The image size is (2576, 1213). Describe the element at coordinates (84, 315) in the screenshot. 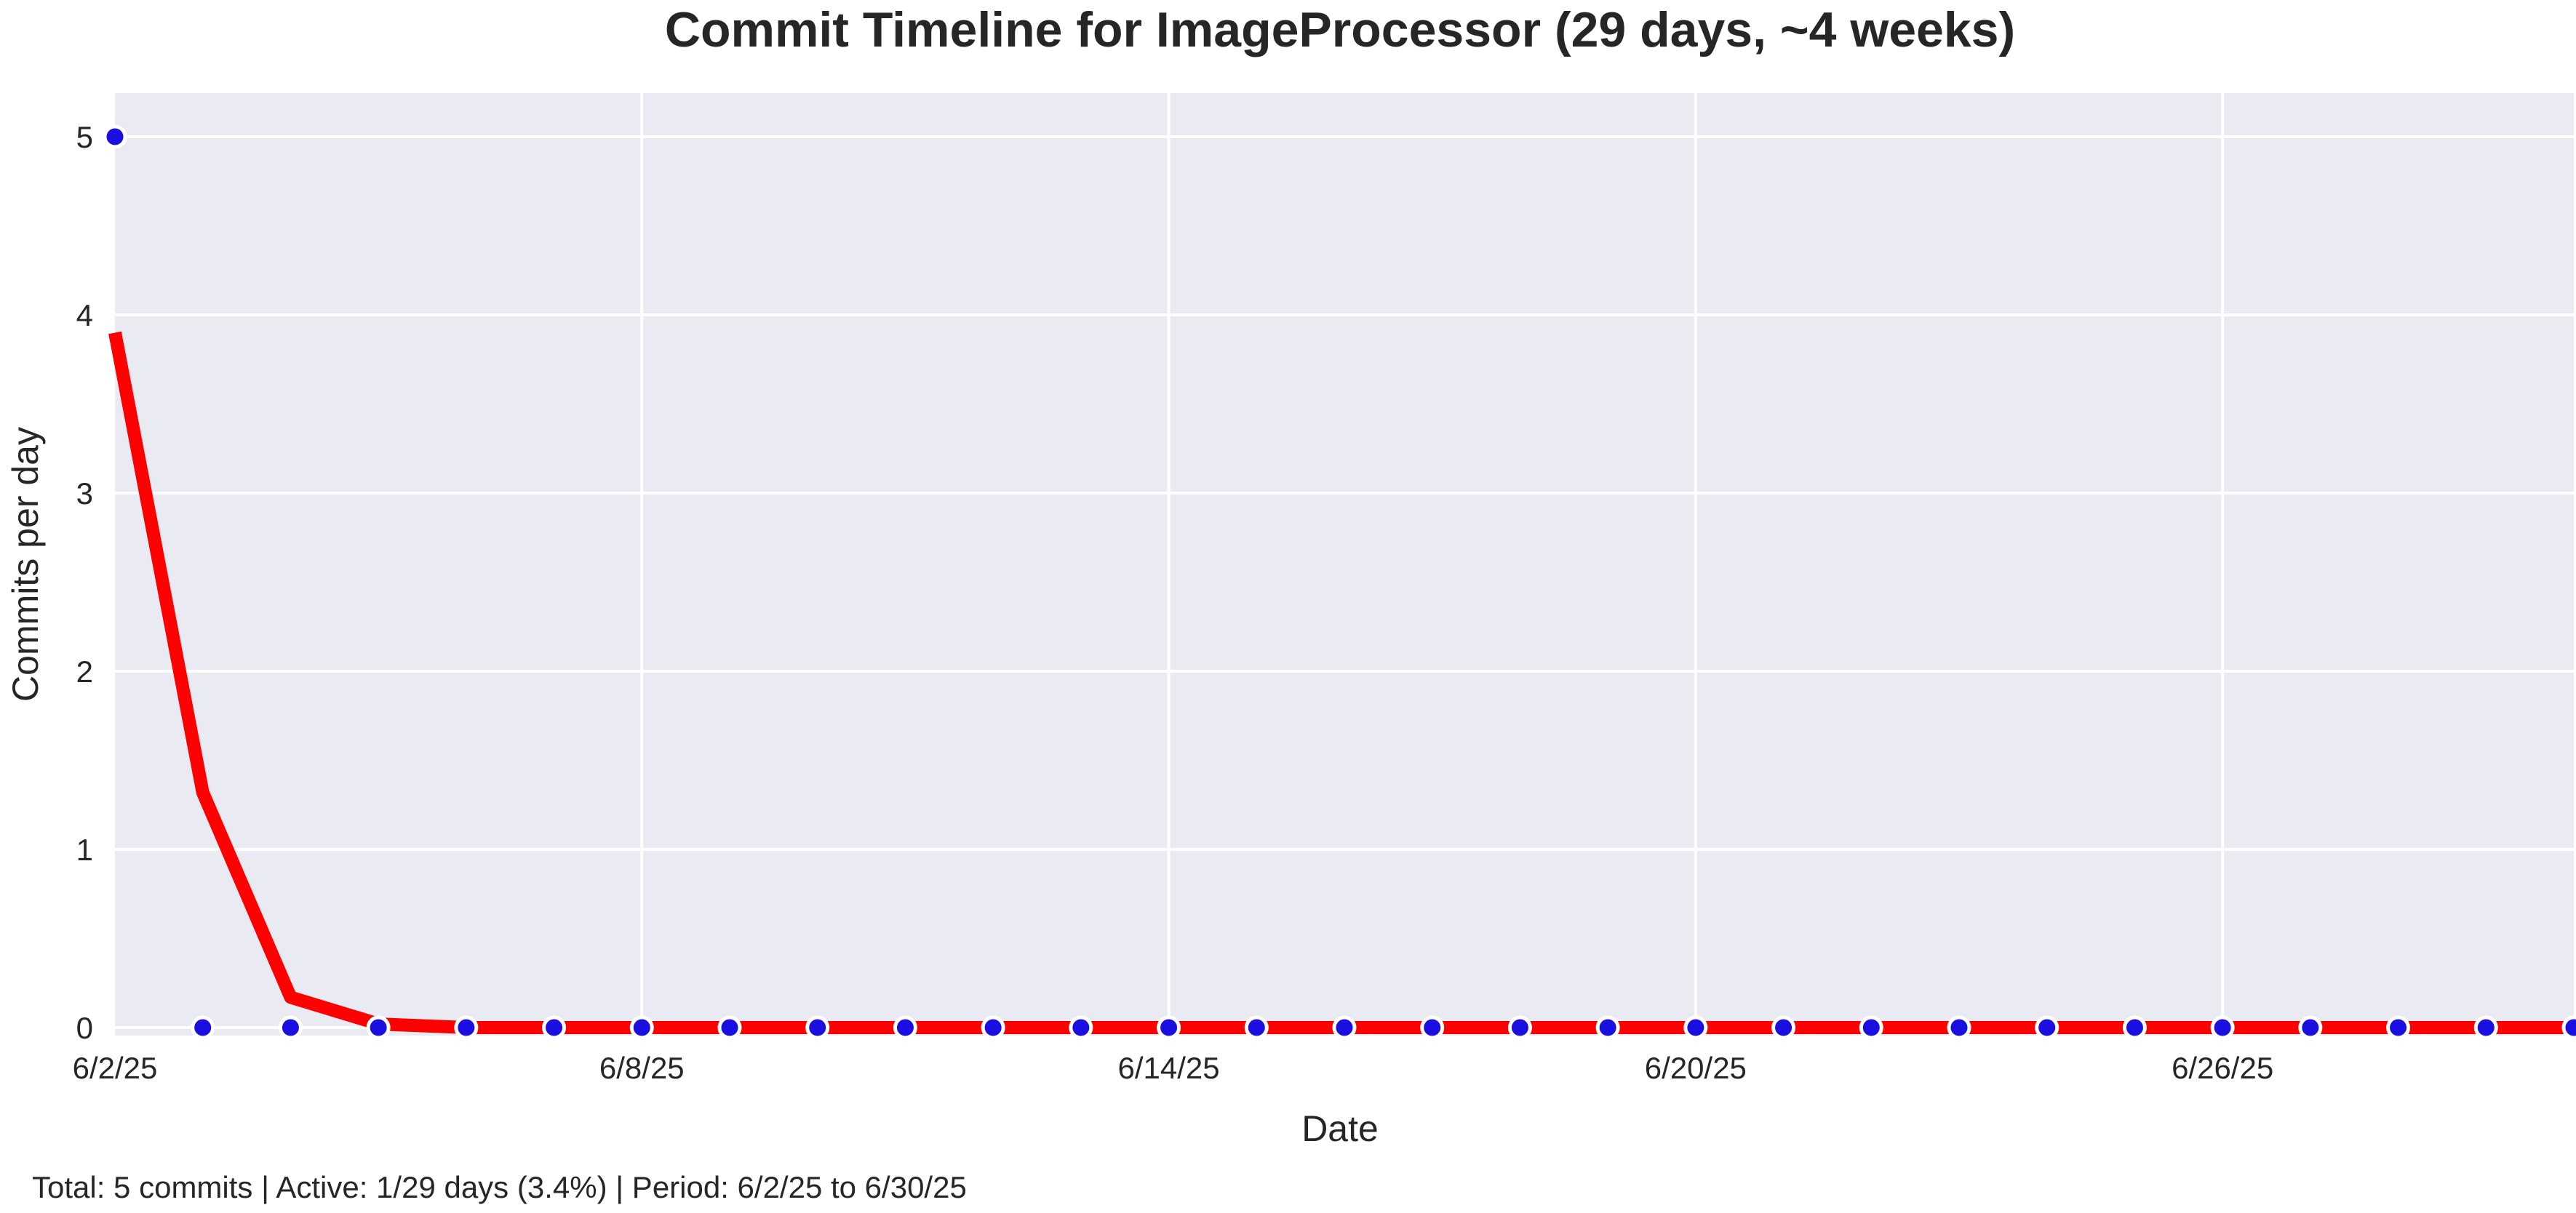

I see `y-tick-label: 4` at that location.